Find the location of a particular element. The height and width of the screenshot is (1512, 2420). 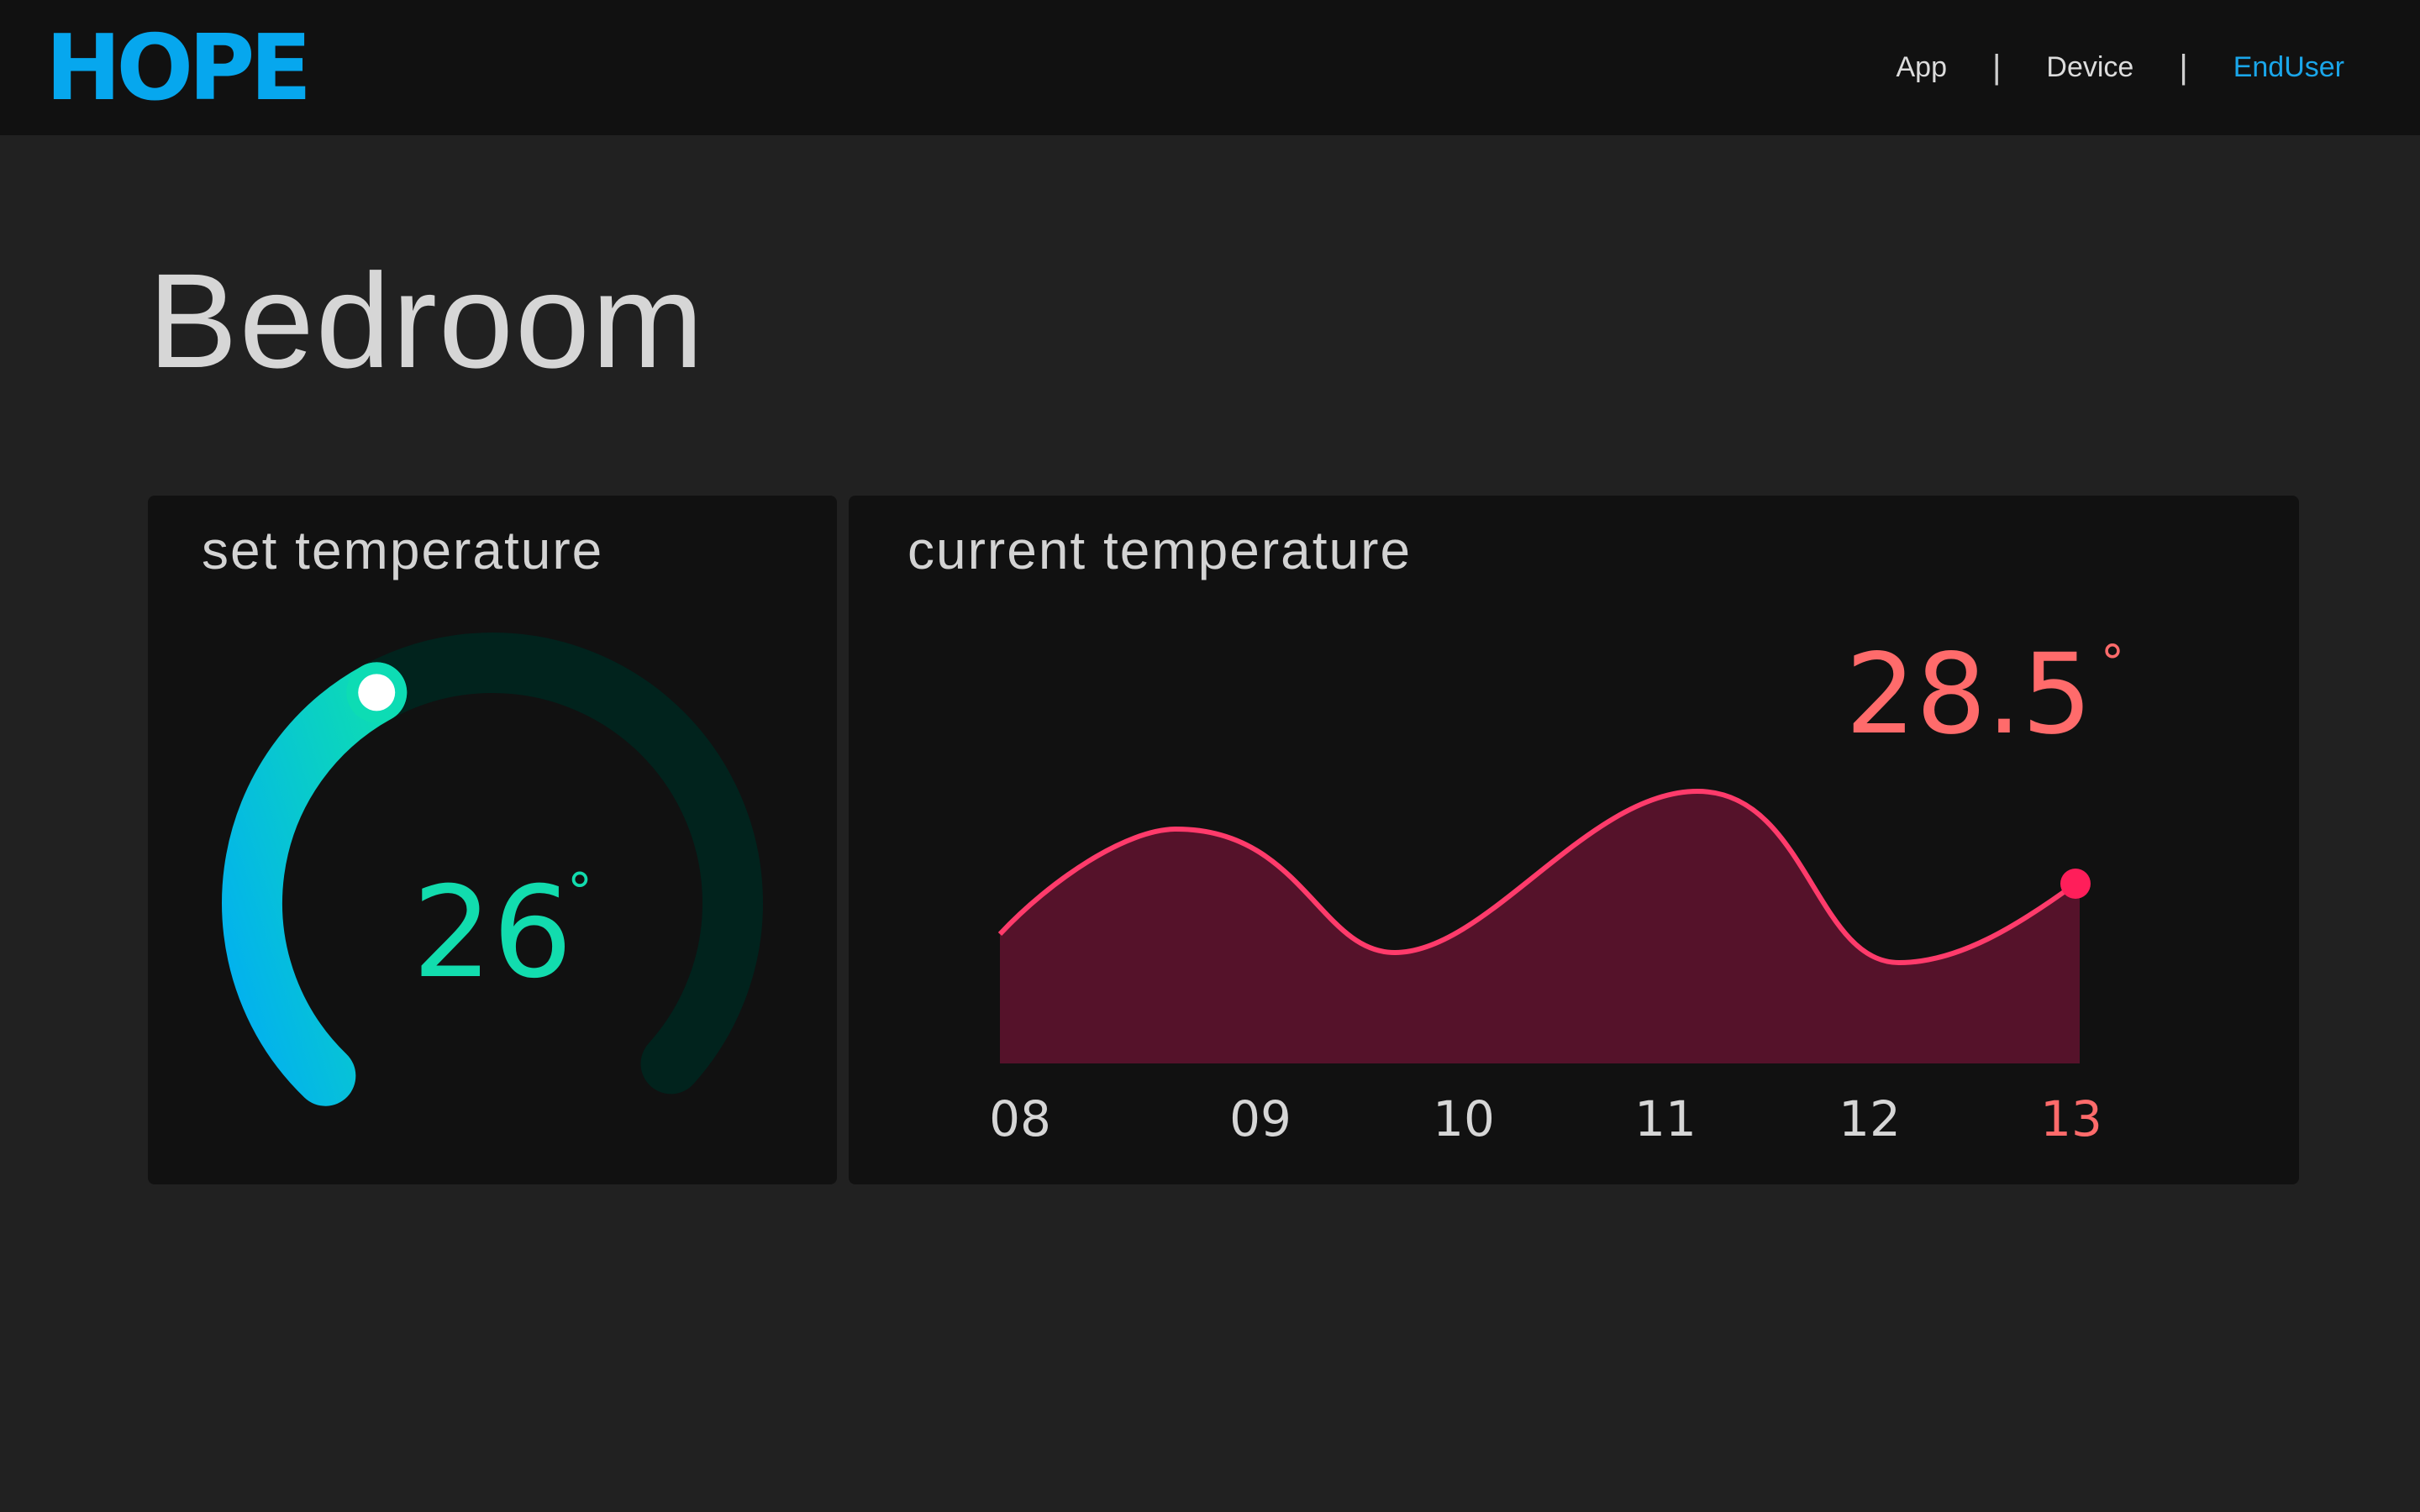

set-temperature-value: 26 is located at coordinates (493, 933).